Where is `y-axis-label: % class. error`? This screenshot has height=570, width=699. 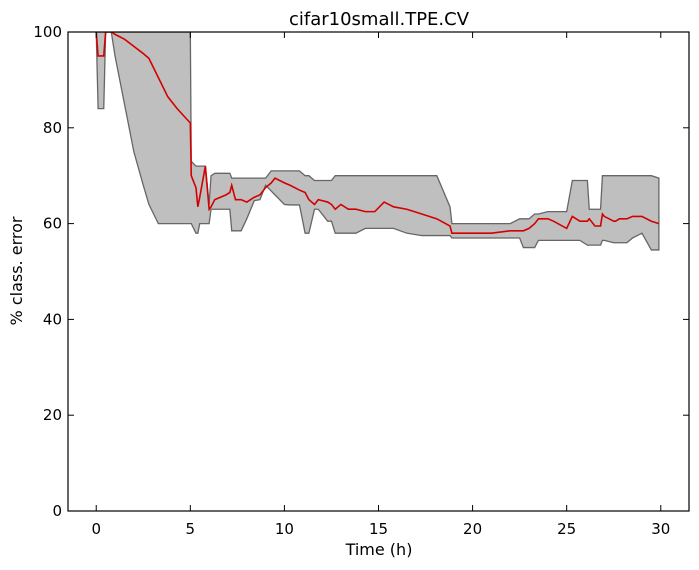
y-axis-label: % class. error is located at coordinates (16, 270).